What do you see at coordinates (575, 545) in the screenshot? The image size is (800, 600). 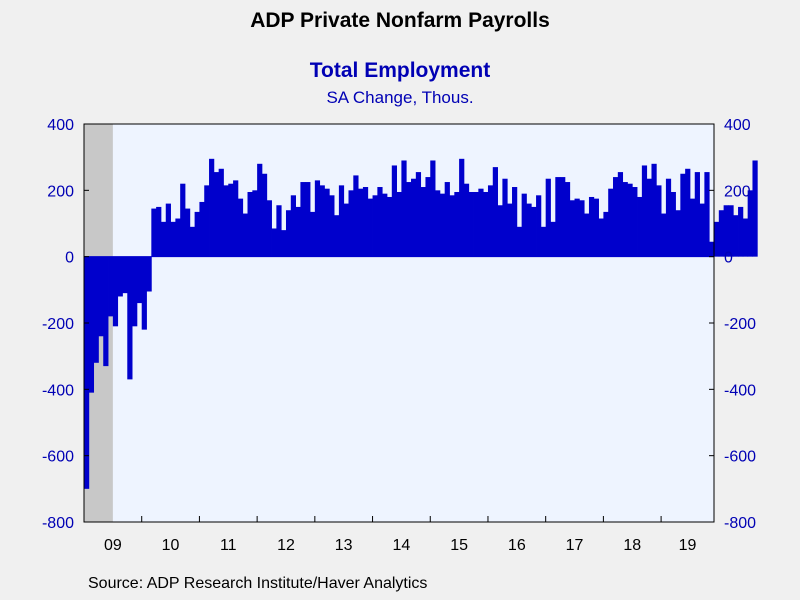 I see `x-tick-label: 17` at bounding box center [575, 545].